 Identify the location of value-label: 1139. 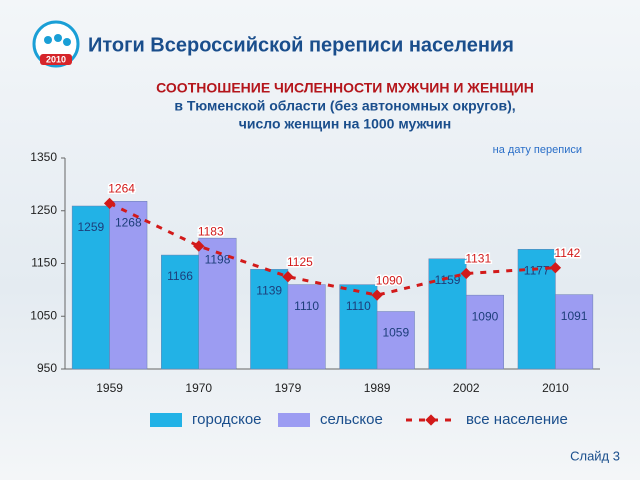
(269, 290).